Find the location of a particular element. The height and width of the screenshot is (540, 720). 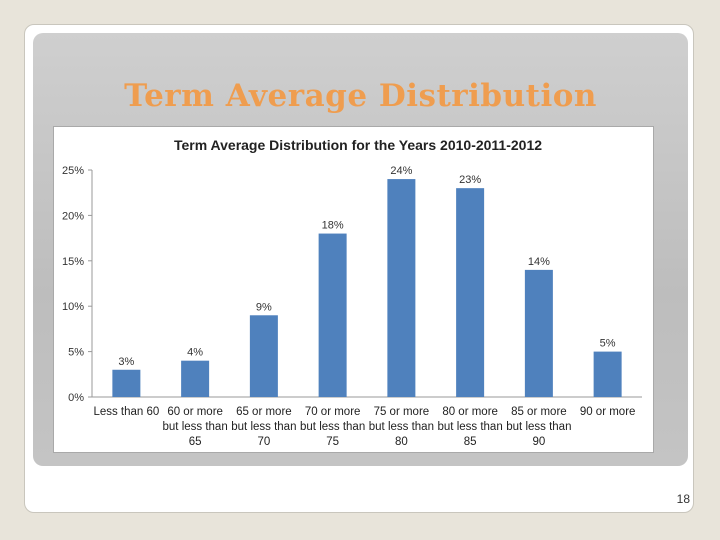

y-tick-label: 5% is located at coordinates (76, 353).